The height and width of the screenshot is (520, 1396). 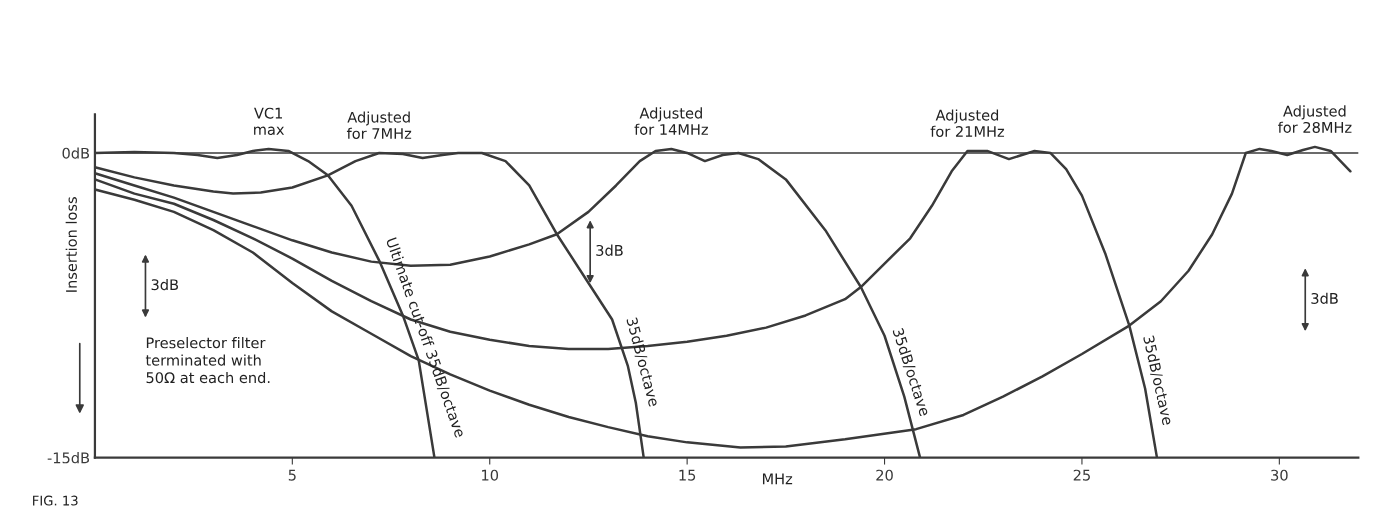 What do you see at coordinates (292, 475) in the screenshot?
I see `x-tick-label: 5` at bounding box center [292, 475].